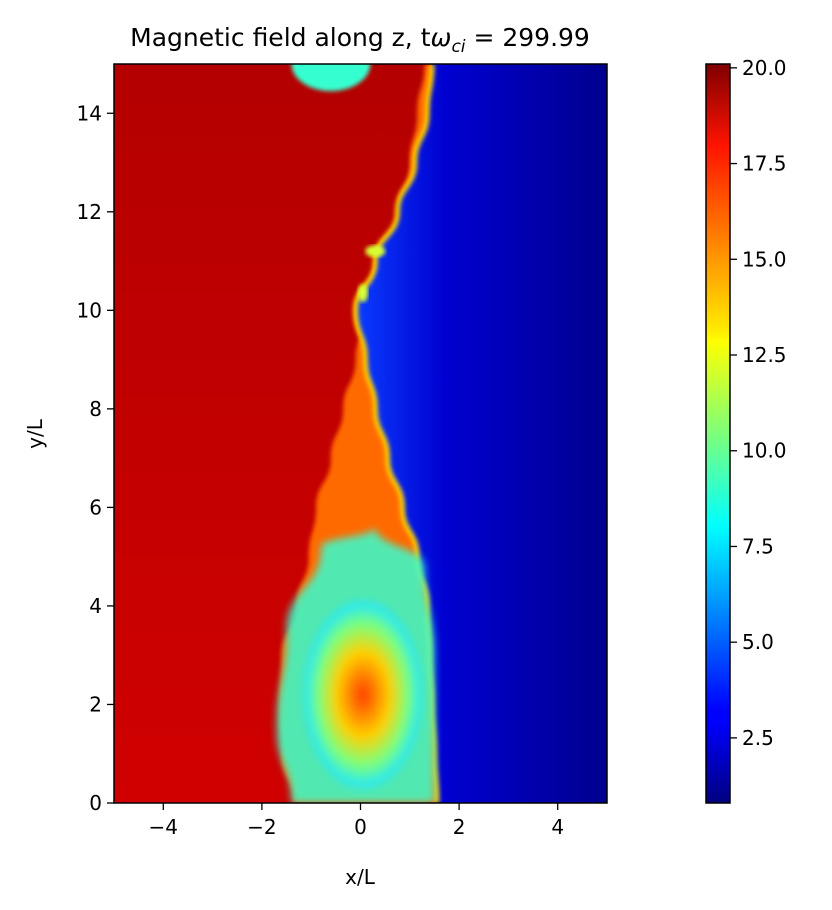  Describe the element at coordinates (95, 409) in the screenshot. I see `y-tick-label: 8` at that location.